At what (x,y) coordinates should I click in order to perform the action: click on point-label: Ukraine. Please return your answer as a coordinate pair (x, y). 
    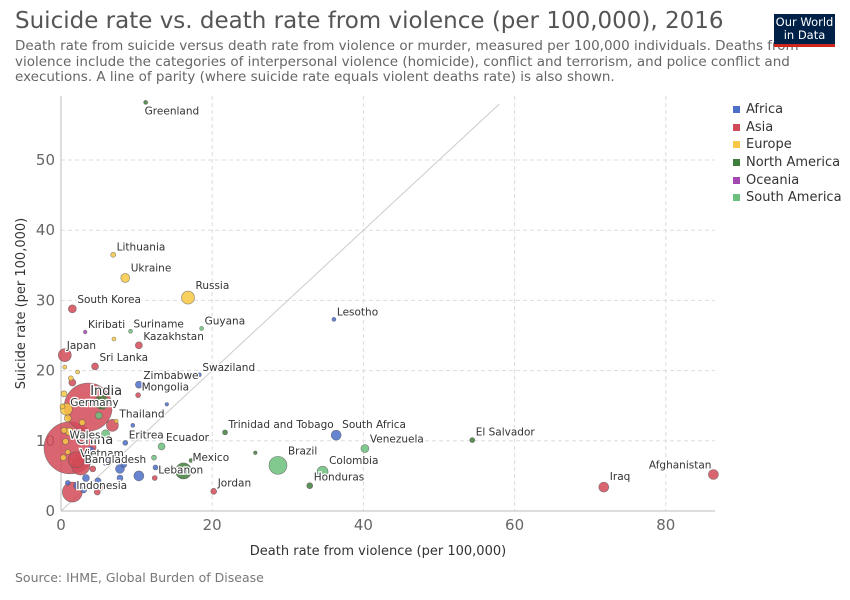
    Looking at the image, I should click on (151, 268).